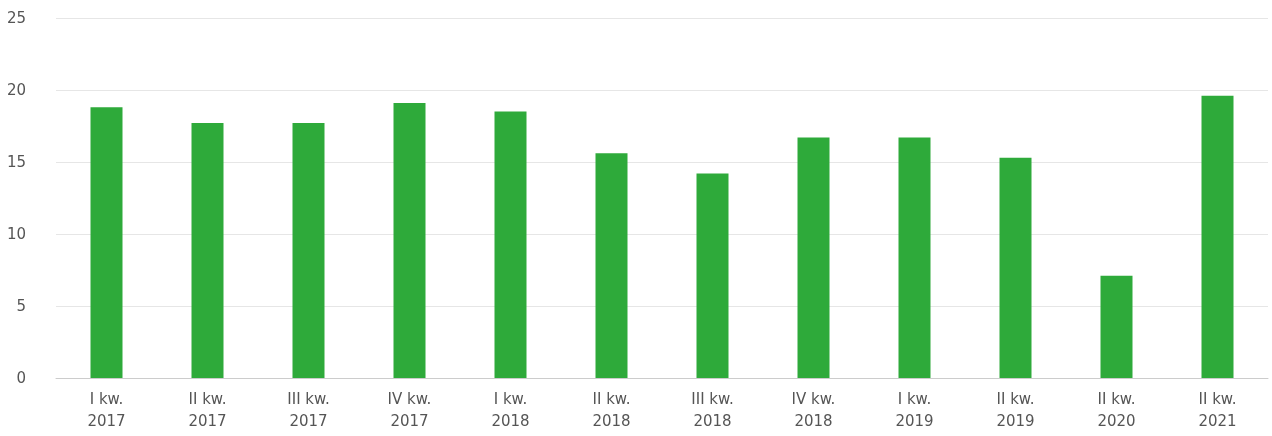 Image resolution: width=1272 pixels, height=436 pixels. I want to click on y-tick-label: 15, so click(16, 162).